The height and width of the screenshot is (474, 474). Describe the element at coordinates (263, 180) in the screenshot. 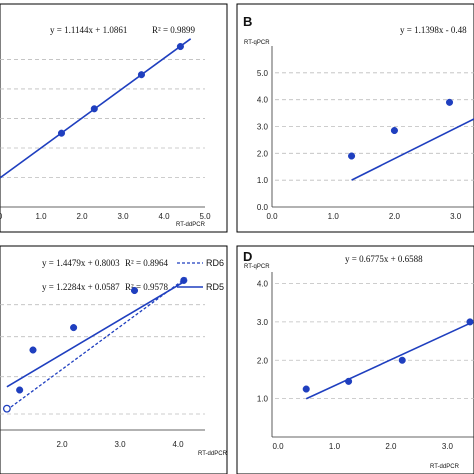

I see `y-tick-label-b-1: 1.0` at that location.